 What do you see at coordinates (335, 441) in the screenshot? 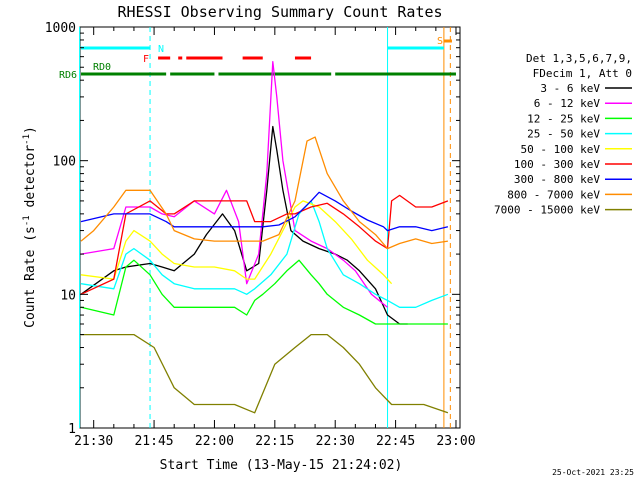
I see `x-tick-label: 22:30` at bounding box center [335, 441].